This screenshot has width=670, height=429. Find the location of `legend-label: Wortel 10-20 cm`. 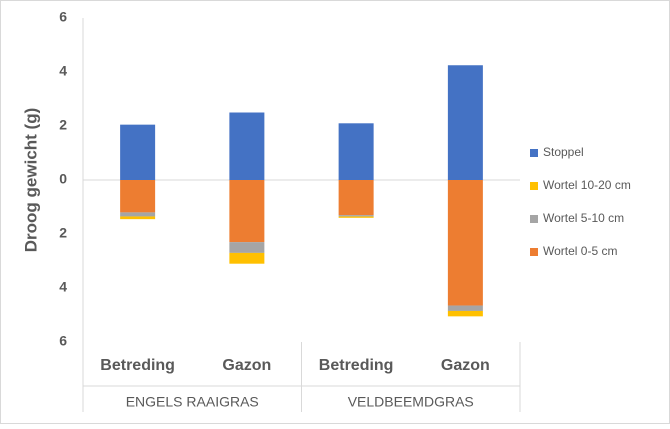

legend-label: Wortel 10-20 cm is located at coordinates (587, 185).